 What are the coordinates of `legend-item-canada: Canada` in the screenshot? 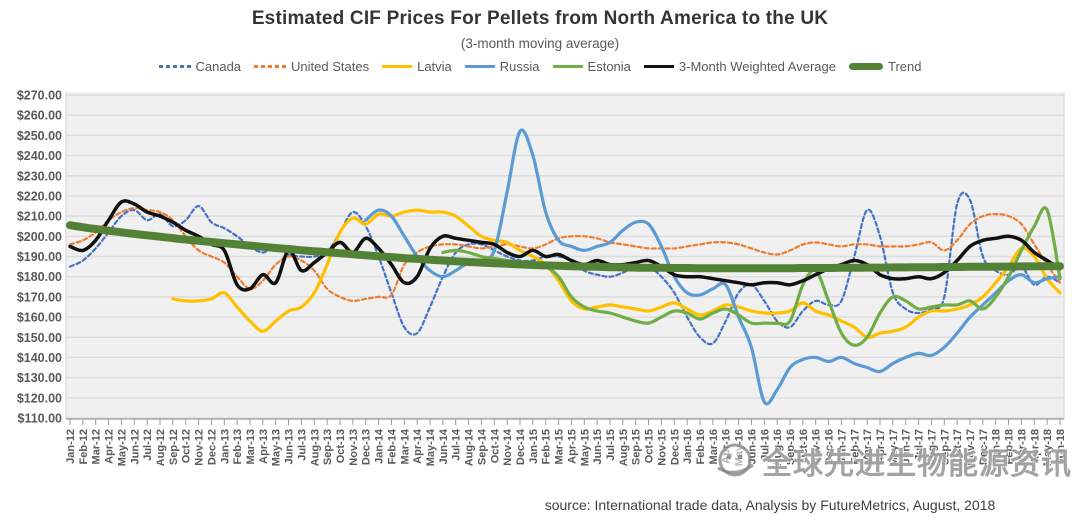 It's located at (200, 66).